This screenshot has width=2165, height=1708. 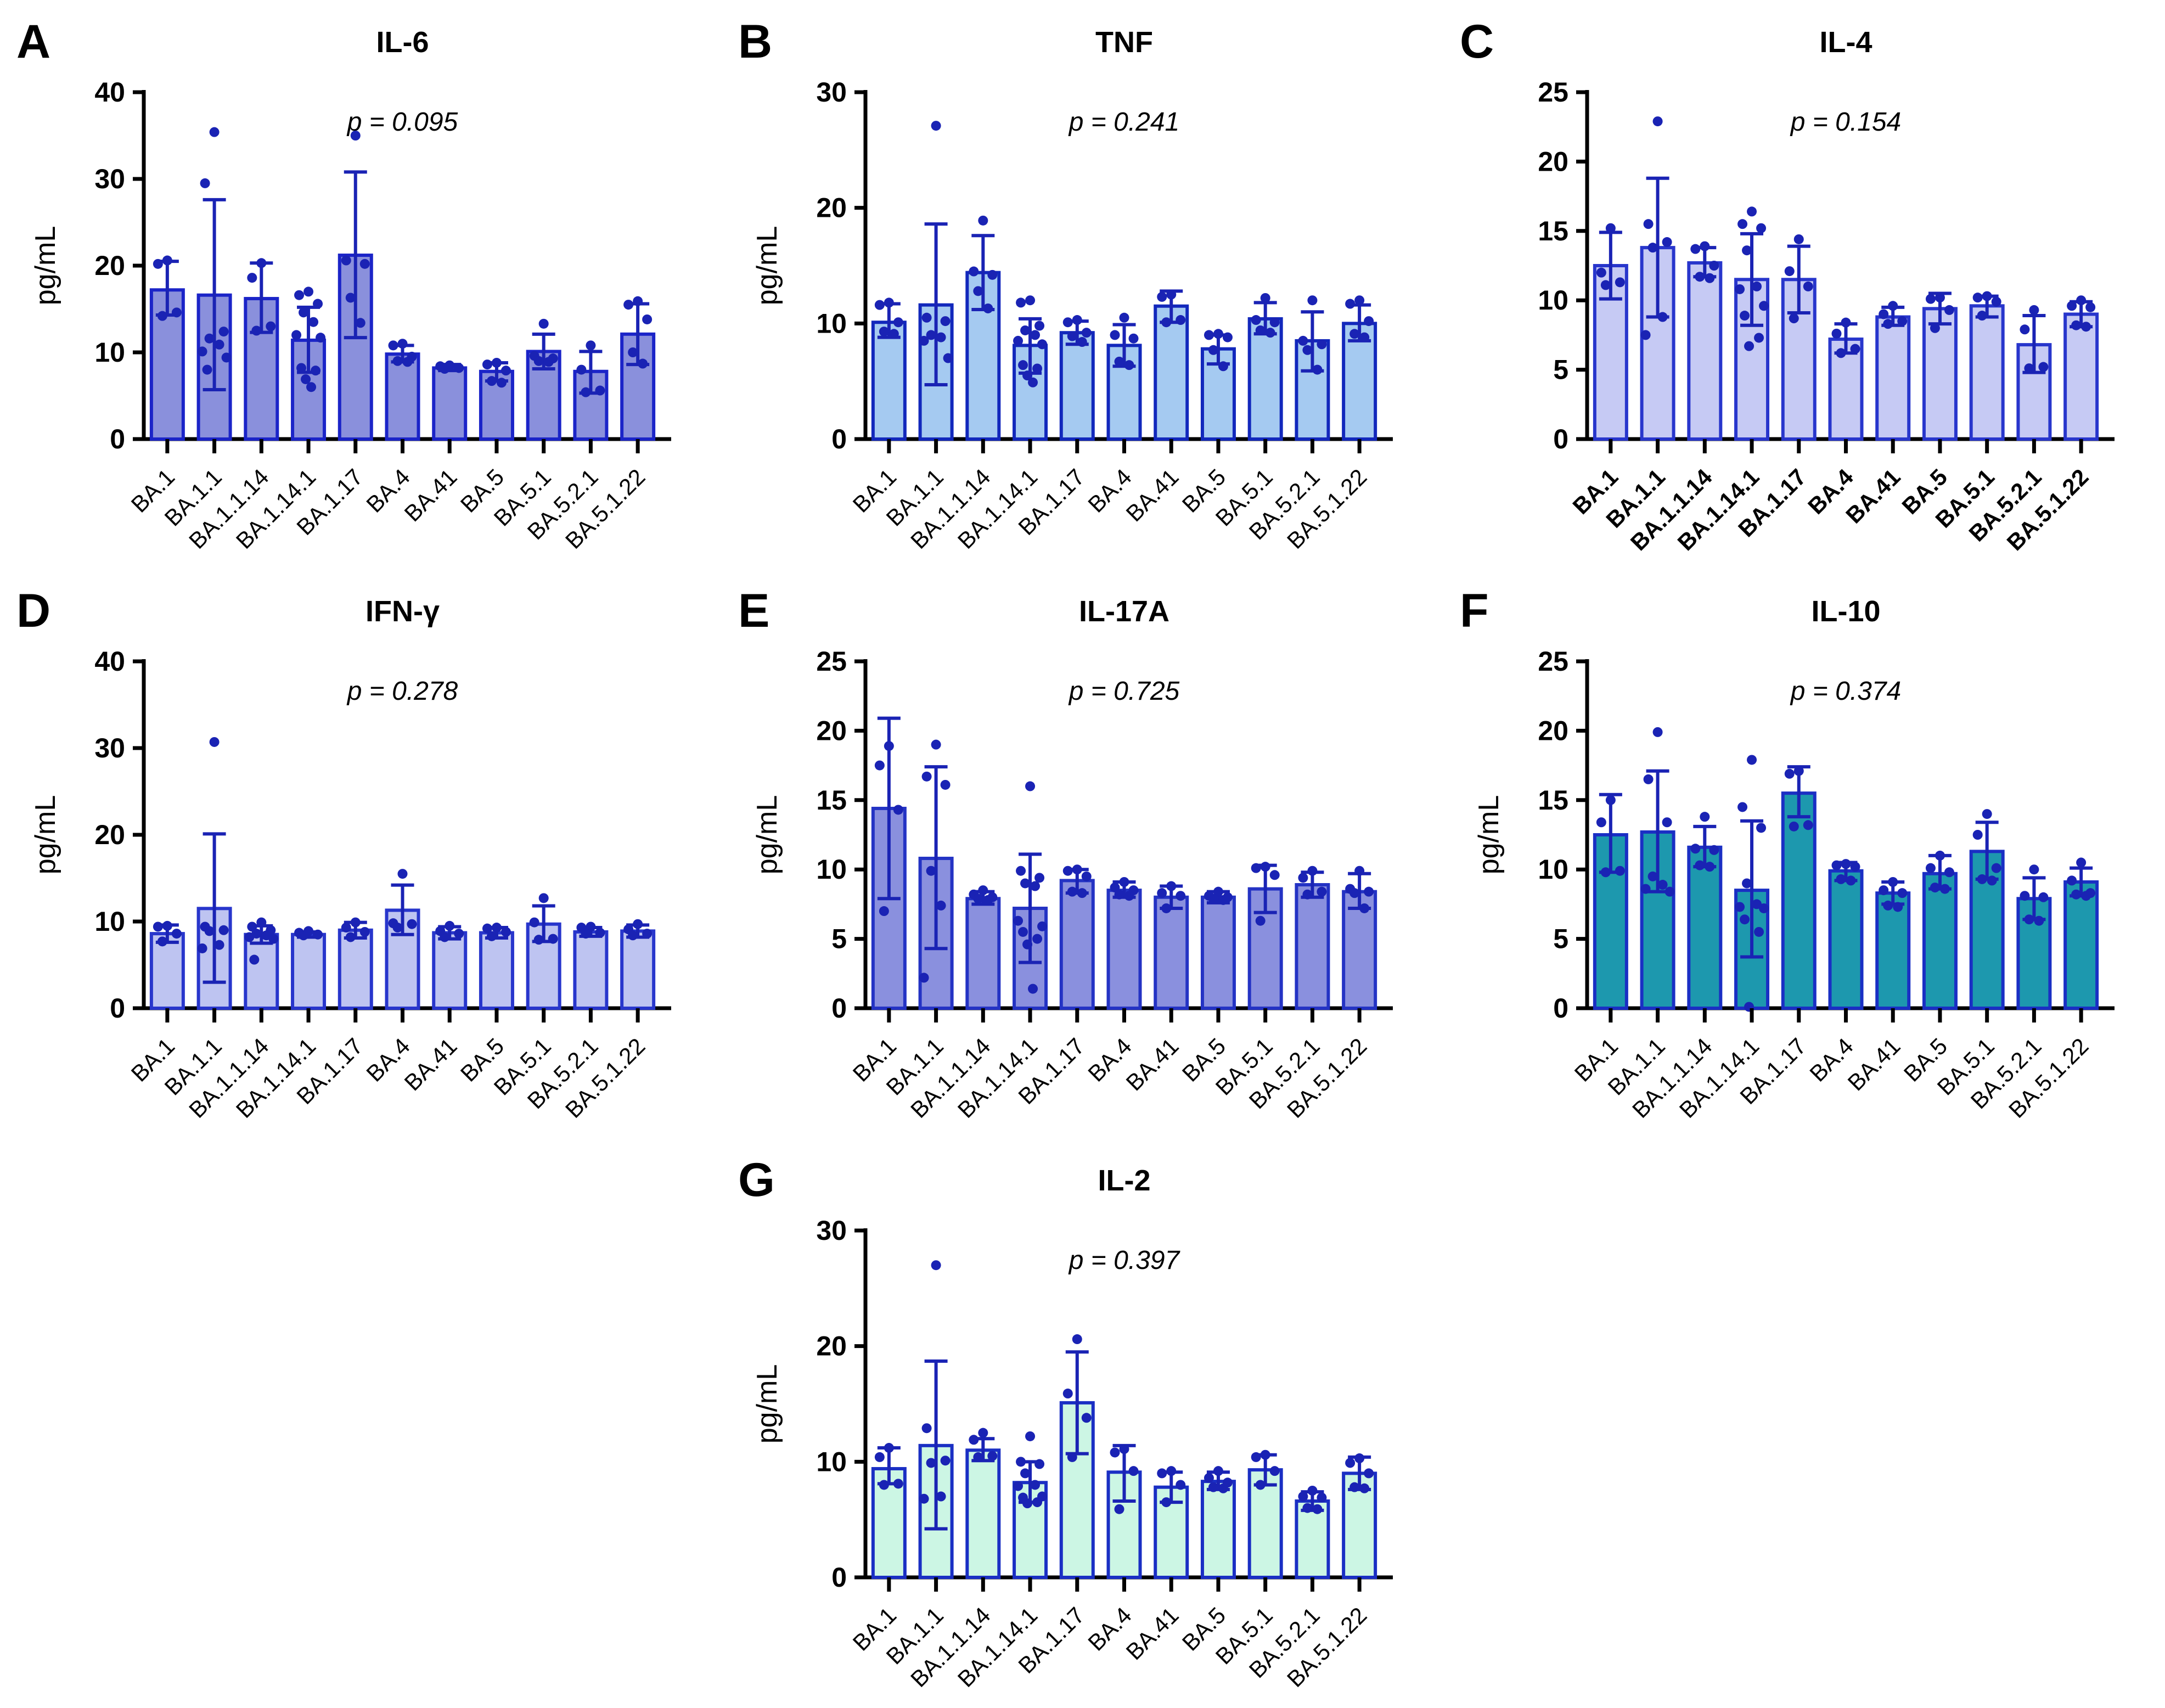 I want to click on p-value-label: p = 0.397, so click(x=1124, y=1260).